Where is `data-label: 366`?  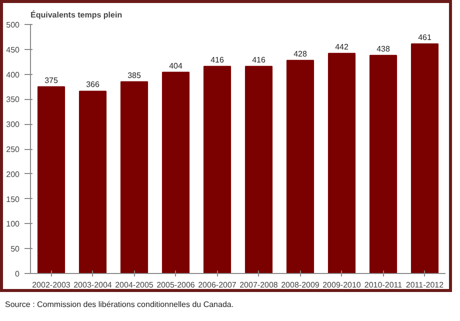 data-label: 366 is located at coordinates (93, 85).